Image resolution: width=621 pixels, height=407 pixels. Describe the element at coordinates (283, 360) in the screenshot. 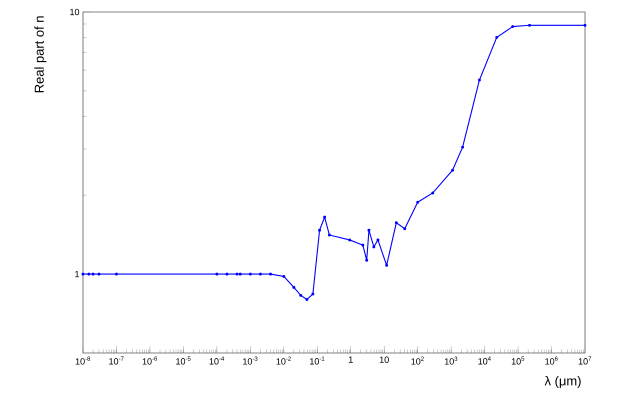

I see `x-tick-label: 10$^{-2}$` at that location.